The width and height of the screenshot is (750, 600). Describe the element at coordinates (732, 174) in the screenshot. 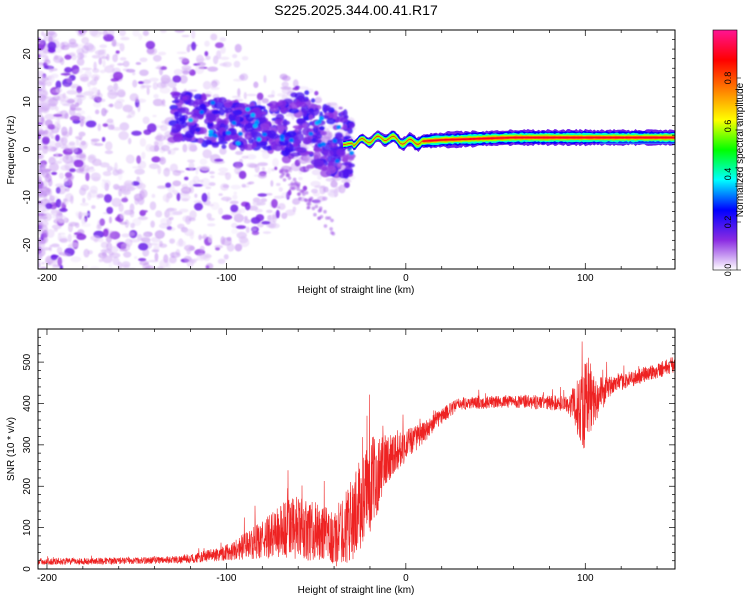

I see `colorbar-ticks: 0.0 0.2 0.4 0.6 0.8` at that location.